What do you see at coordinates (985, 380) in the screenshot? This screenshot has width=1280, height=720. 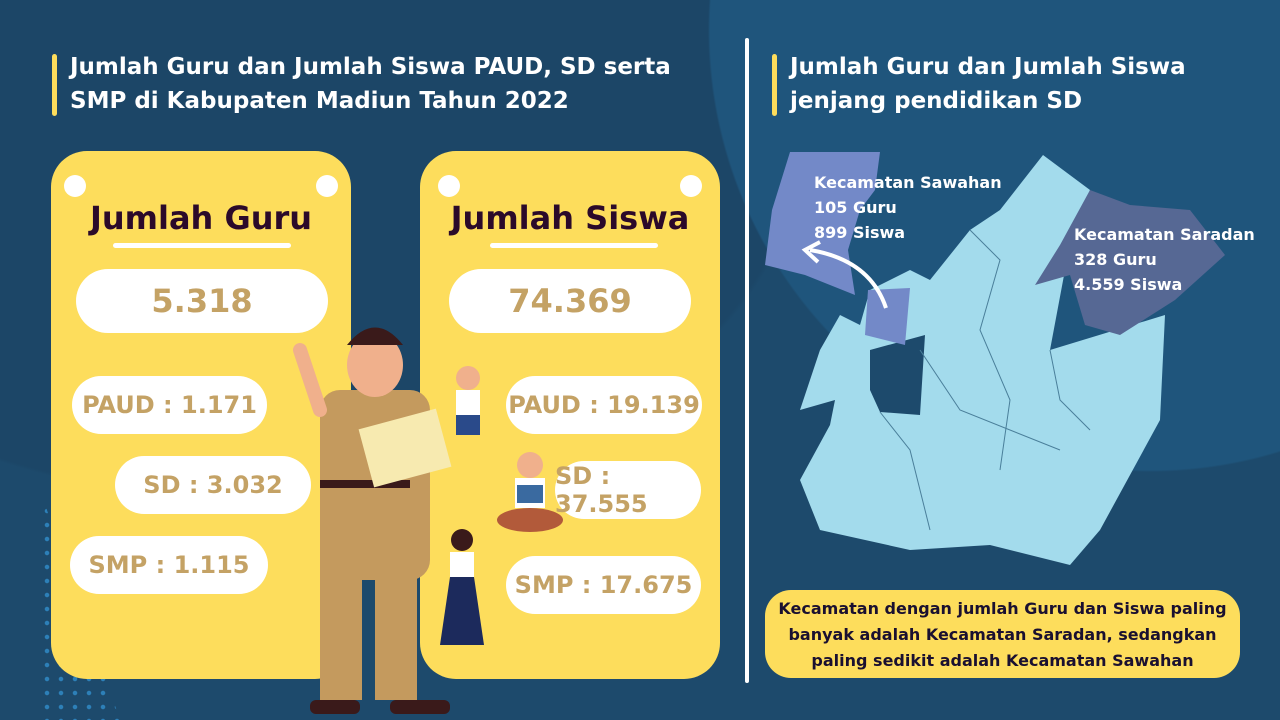 I see `district-borders` at bounding box center [985, 380].